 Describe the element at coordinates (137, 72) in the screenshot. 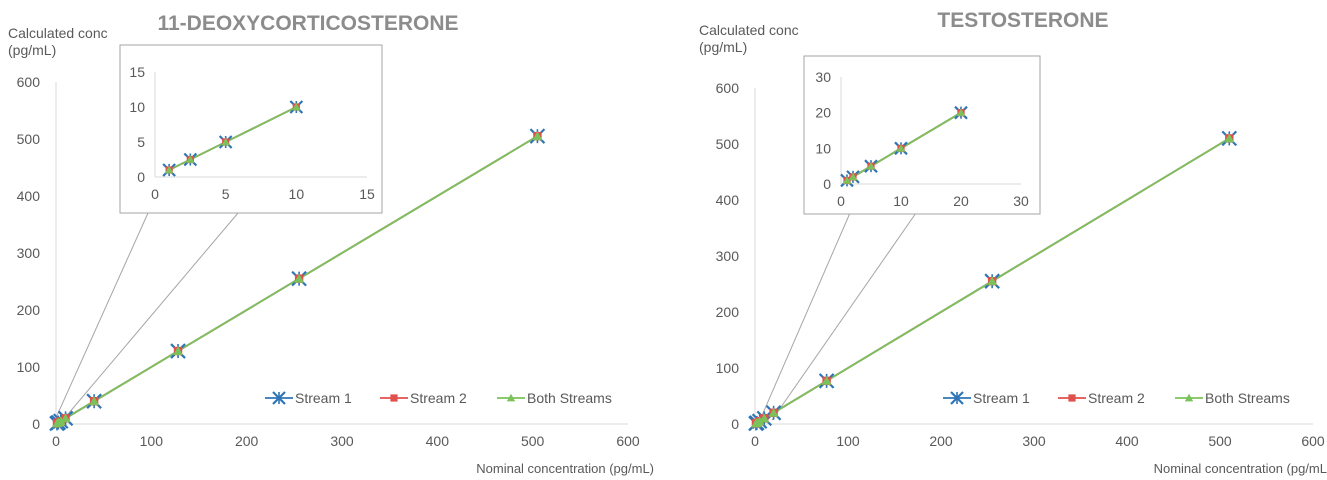

I see `inset-y-tick-label: 15` at that location.